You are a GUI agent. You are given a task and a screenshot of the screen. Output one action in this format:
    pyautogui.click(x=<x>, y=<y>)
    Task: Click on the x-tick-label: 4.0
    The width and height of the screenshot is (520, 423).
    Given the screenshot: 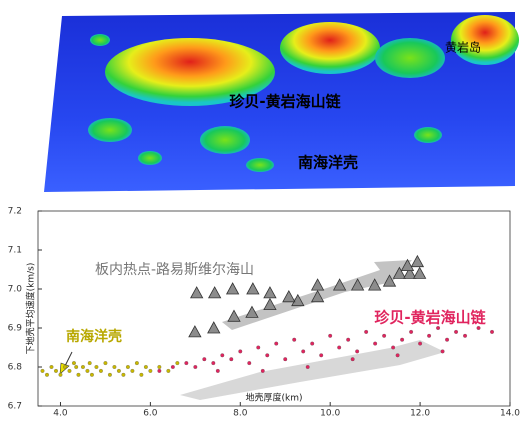 What is the action you would take?
    pyautogui.click(x=60, y=414)
    